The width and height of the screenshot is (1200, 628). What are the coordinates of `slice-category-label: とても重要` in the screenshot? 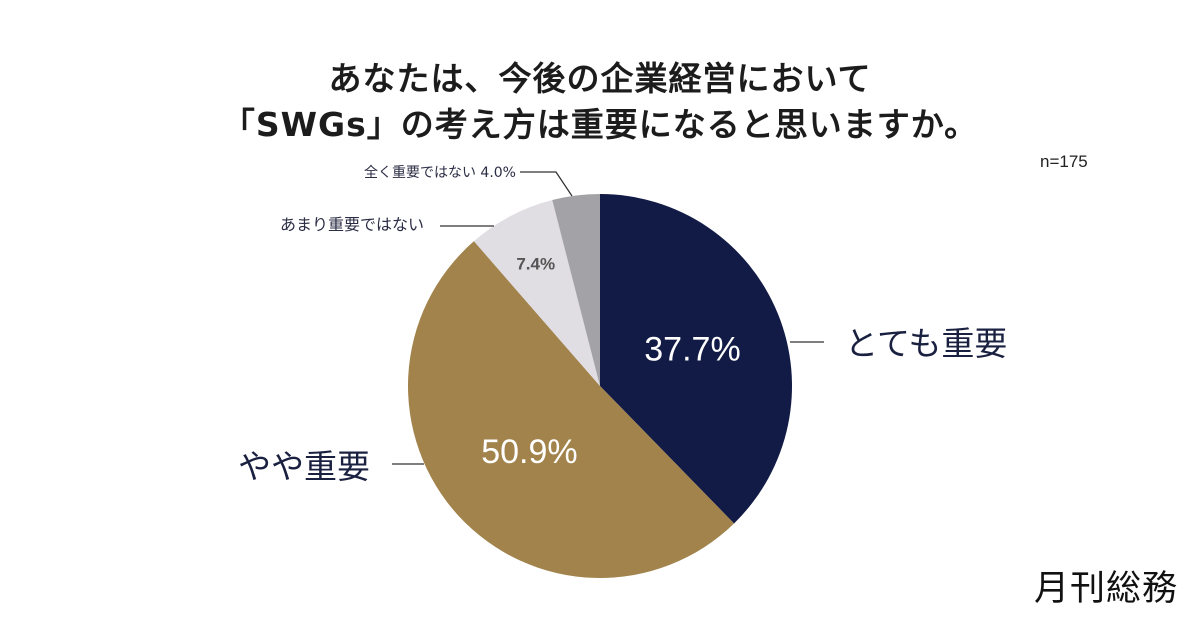 It's located at (926, 343).